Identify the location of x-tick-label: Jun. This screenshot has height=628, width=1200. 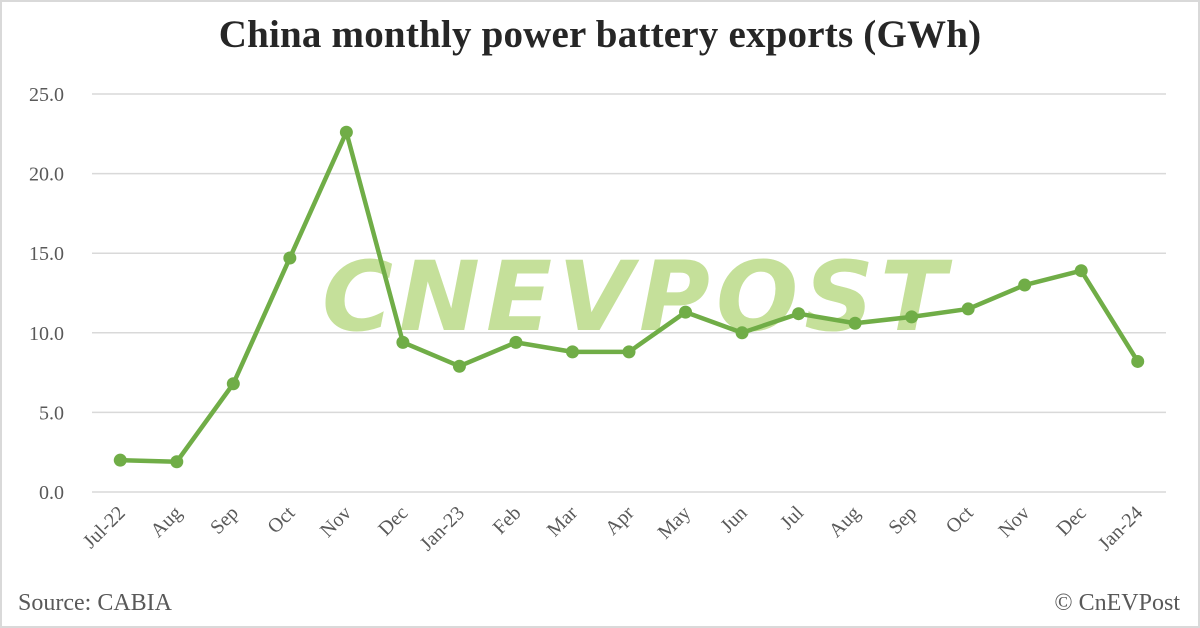
(733, 519).